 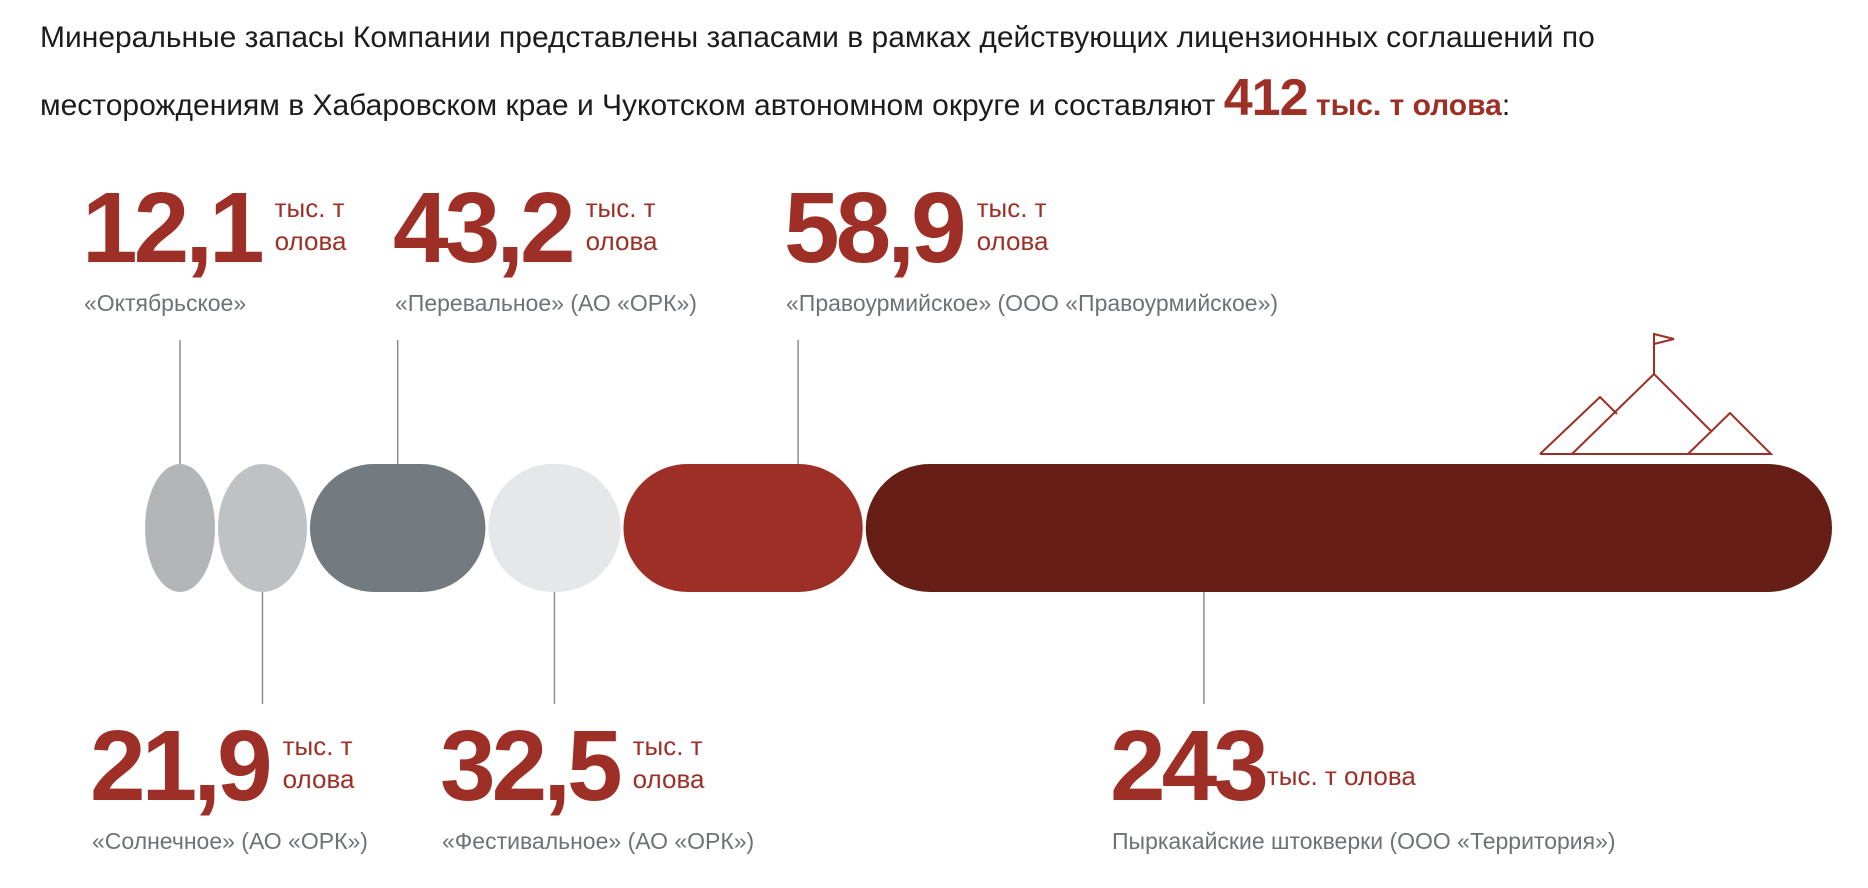 What do you see at coordinates (1506, 105) in the screenshot?
I see `intro-end: :` at bounding box center [1506, 105].